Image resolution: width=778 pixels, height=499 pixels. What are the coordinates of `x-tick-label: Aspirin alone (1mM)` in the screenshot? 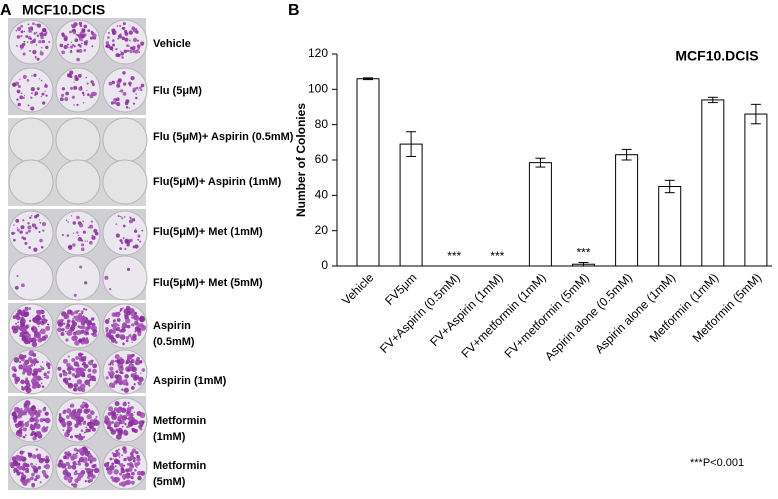 It's located at (635, 313).